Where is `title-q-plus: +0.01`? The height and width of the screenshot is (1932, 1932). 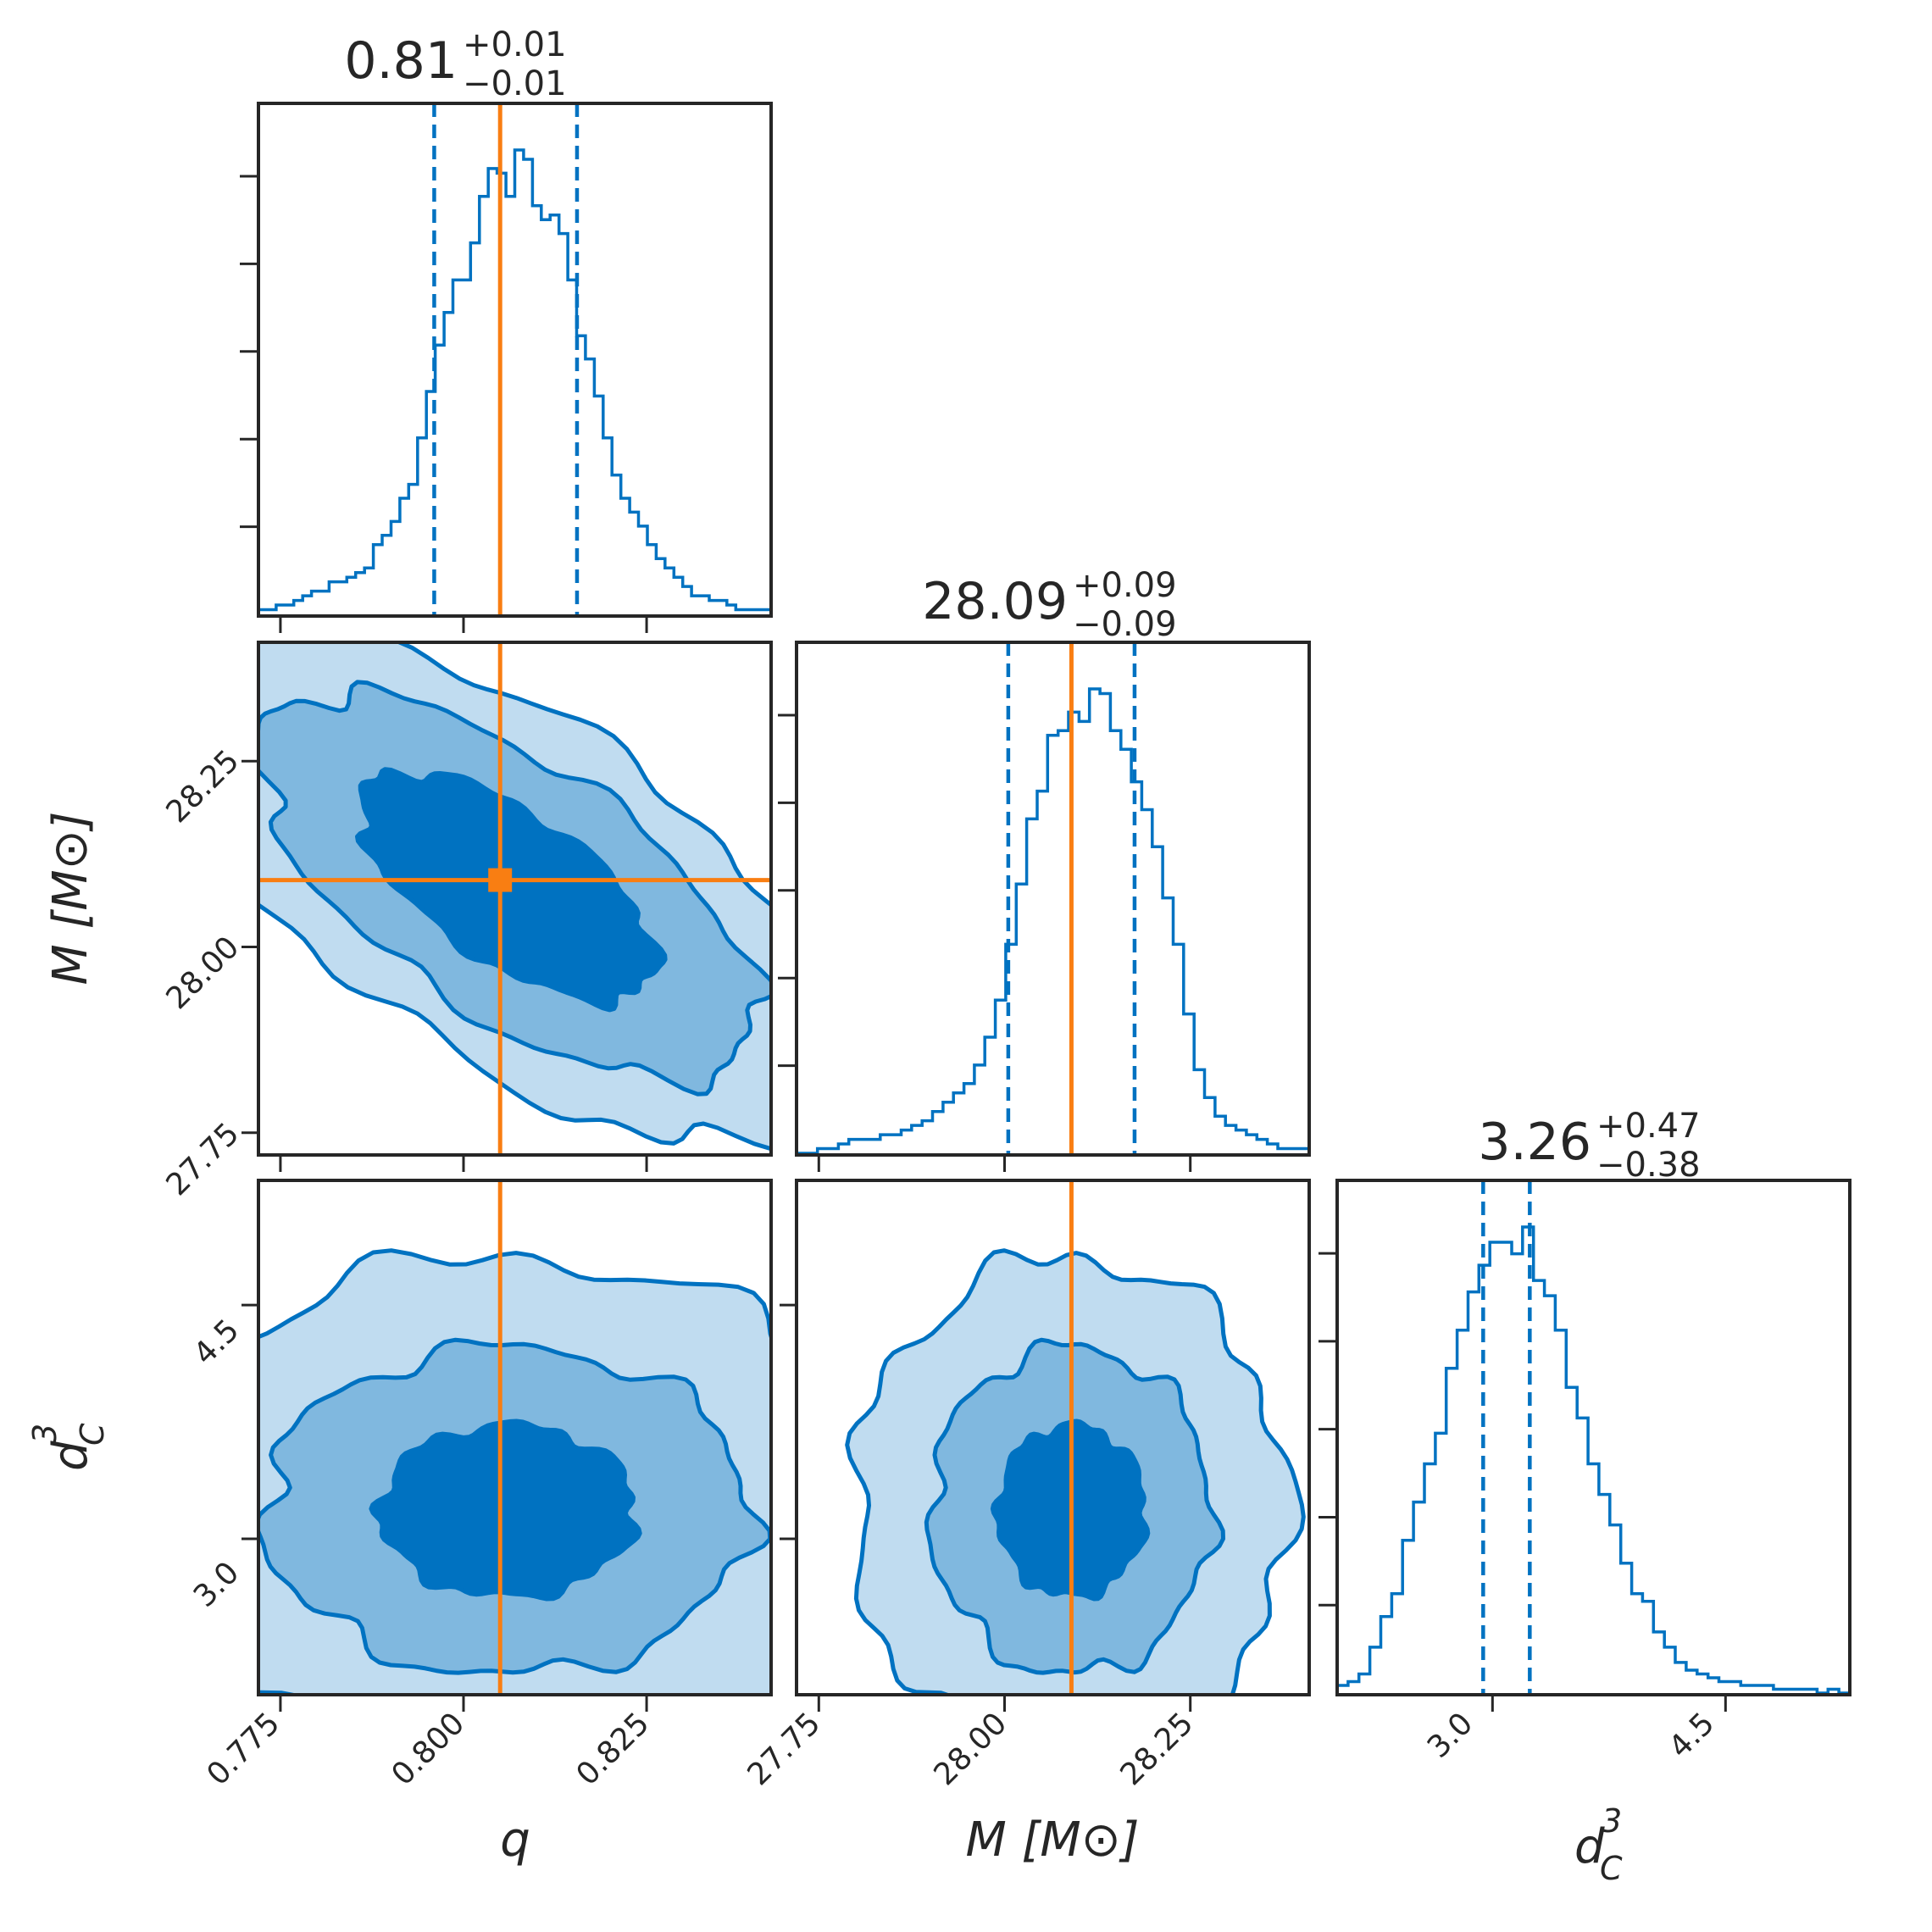 title-q-plus: +0.01 is located at coordinates (515, 44).